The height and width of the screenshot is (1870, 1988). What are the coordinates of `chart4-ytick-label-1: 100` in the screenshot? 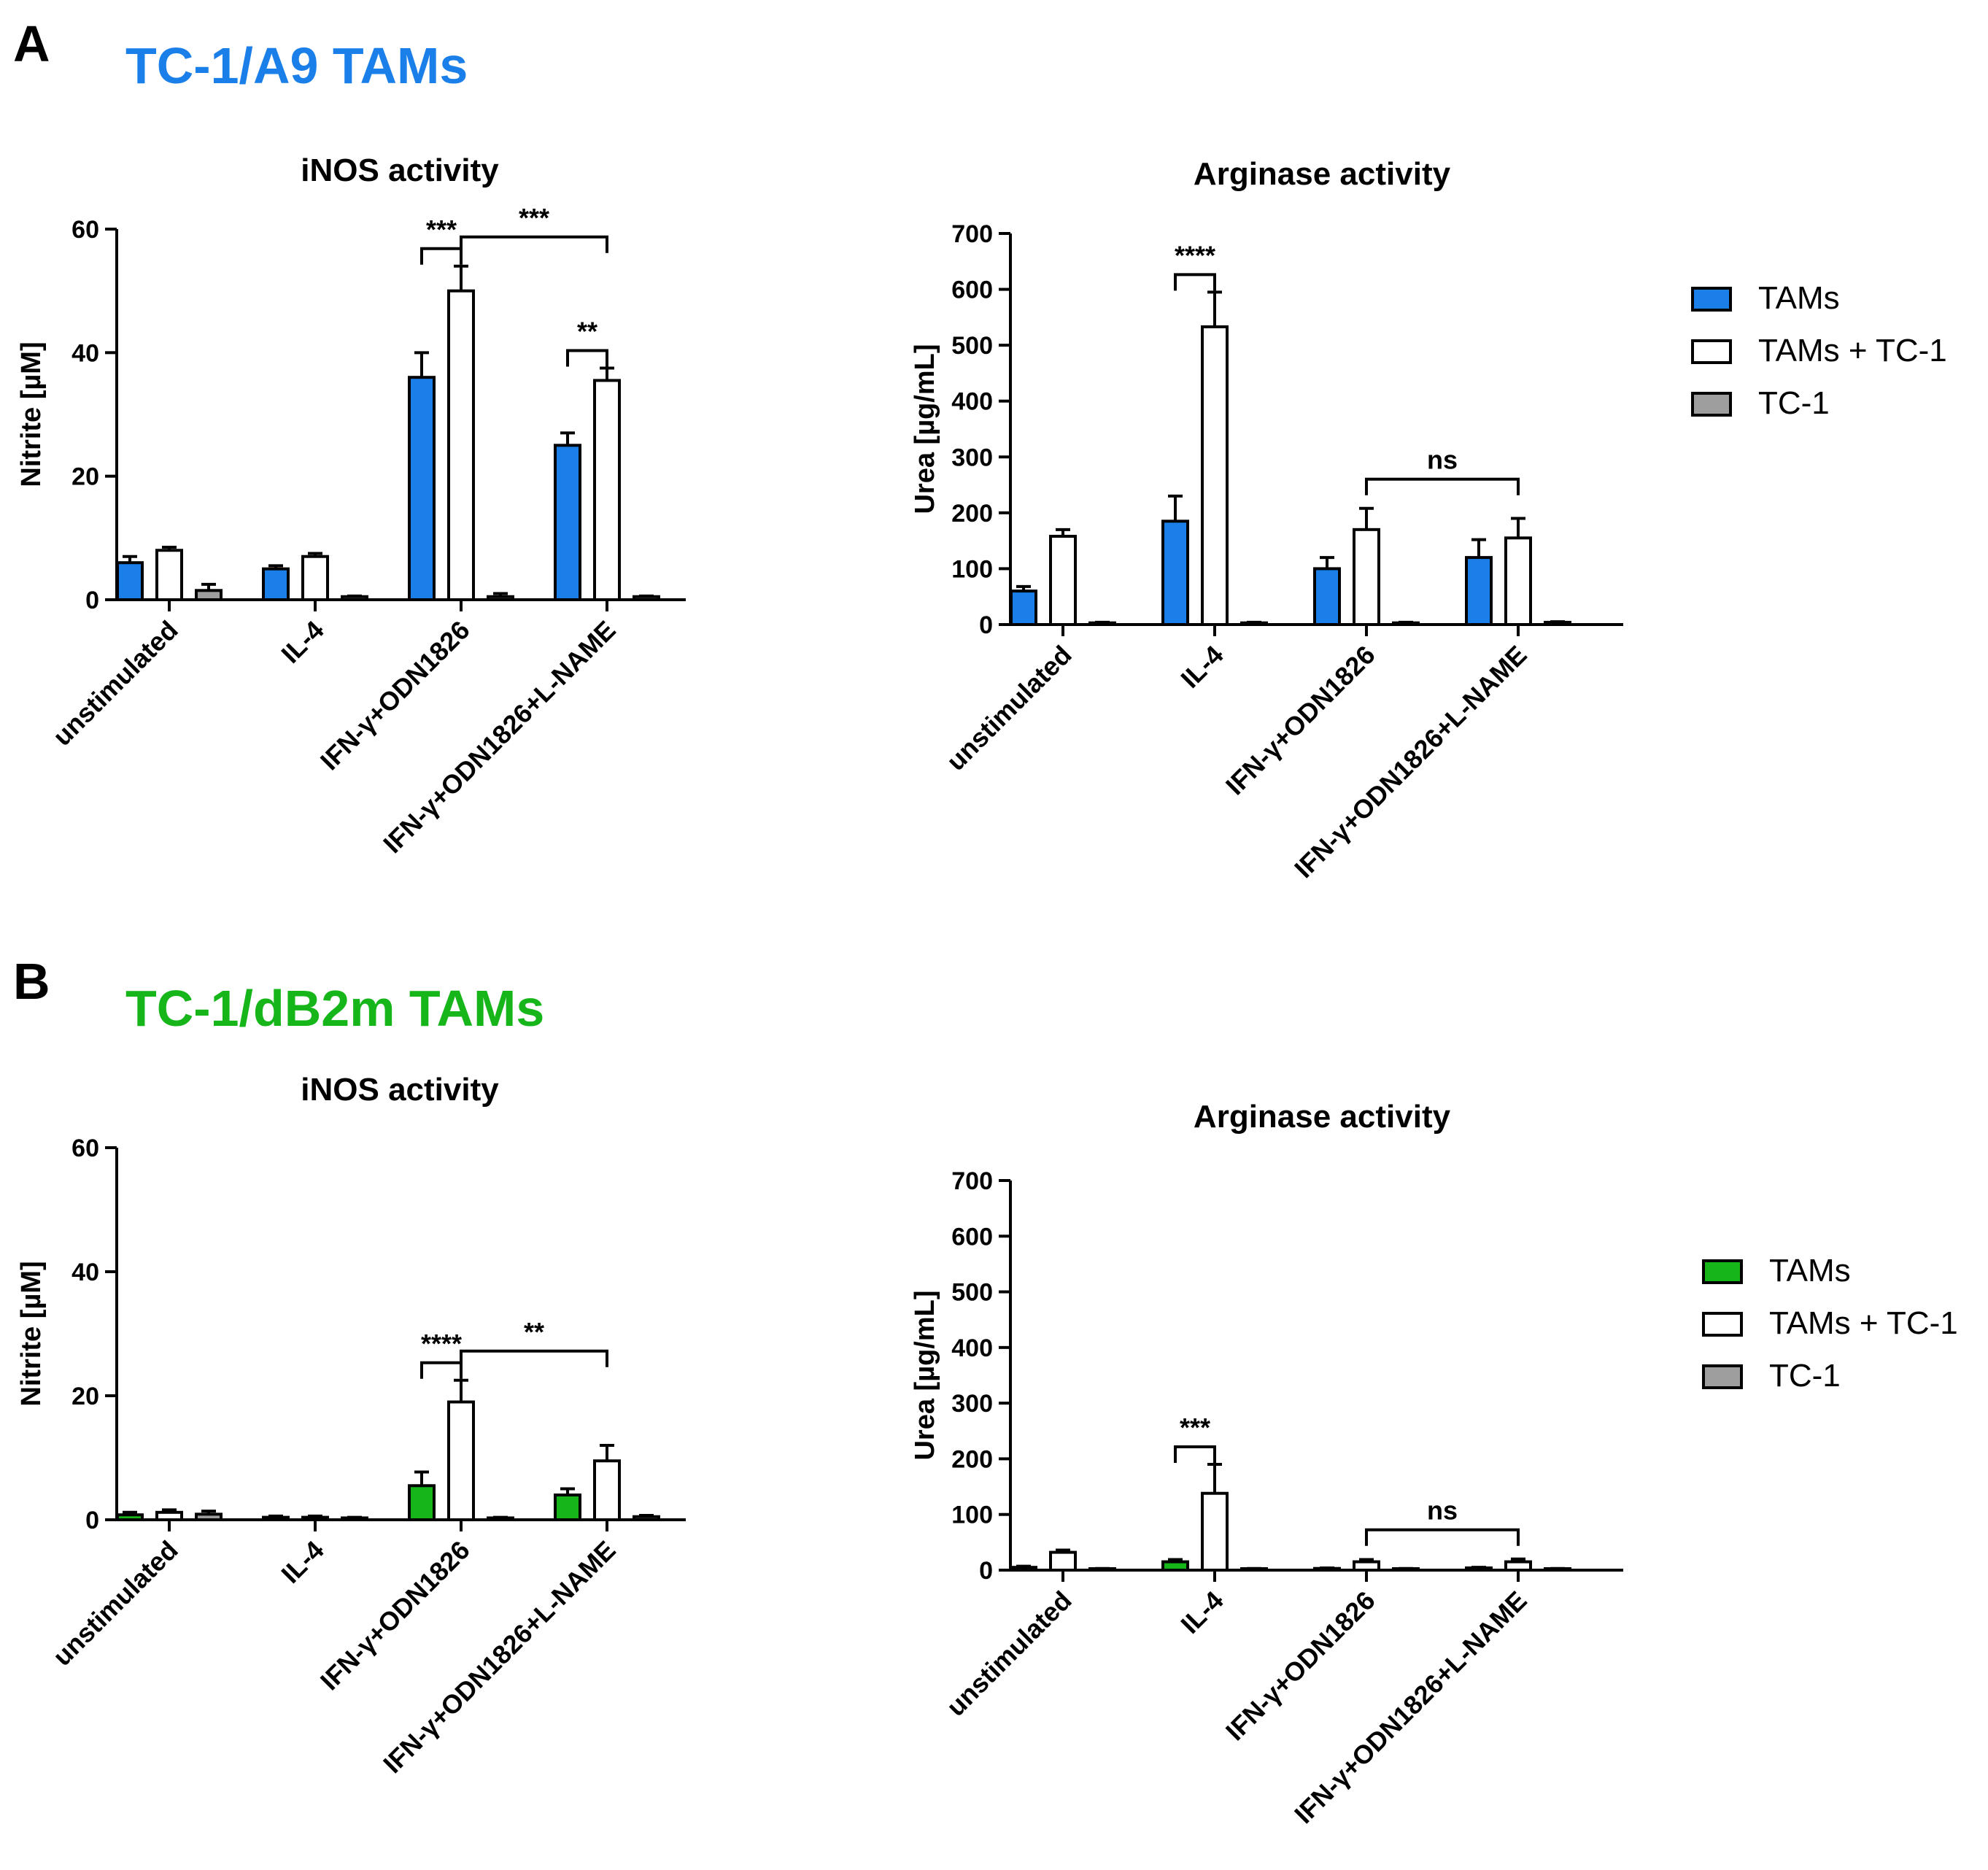 It's located at (972, 1515).